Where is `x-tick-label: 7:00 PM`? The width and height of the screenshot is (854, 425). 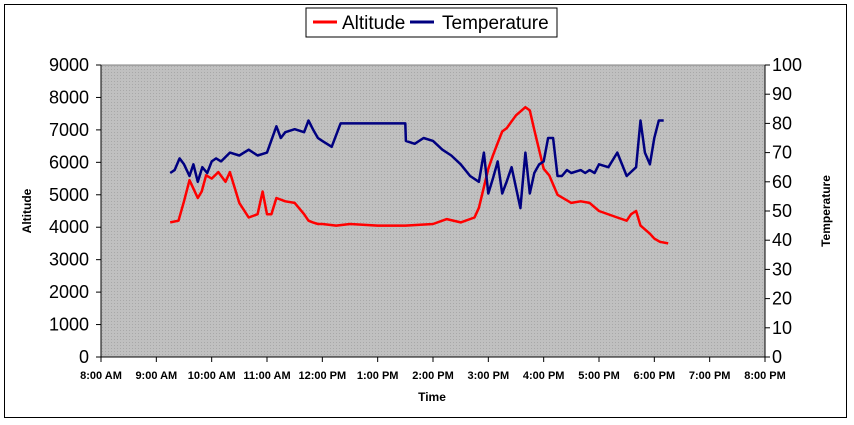 x-tick-label: 7:00 PM is located at coordinates (710, 376).